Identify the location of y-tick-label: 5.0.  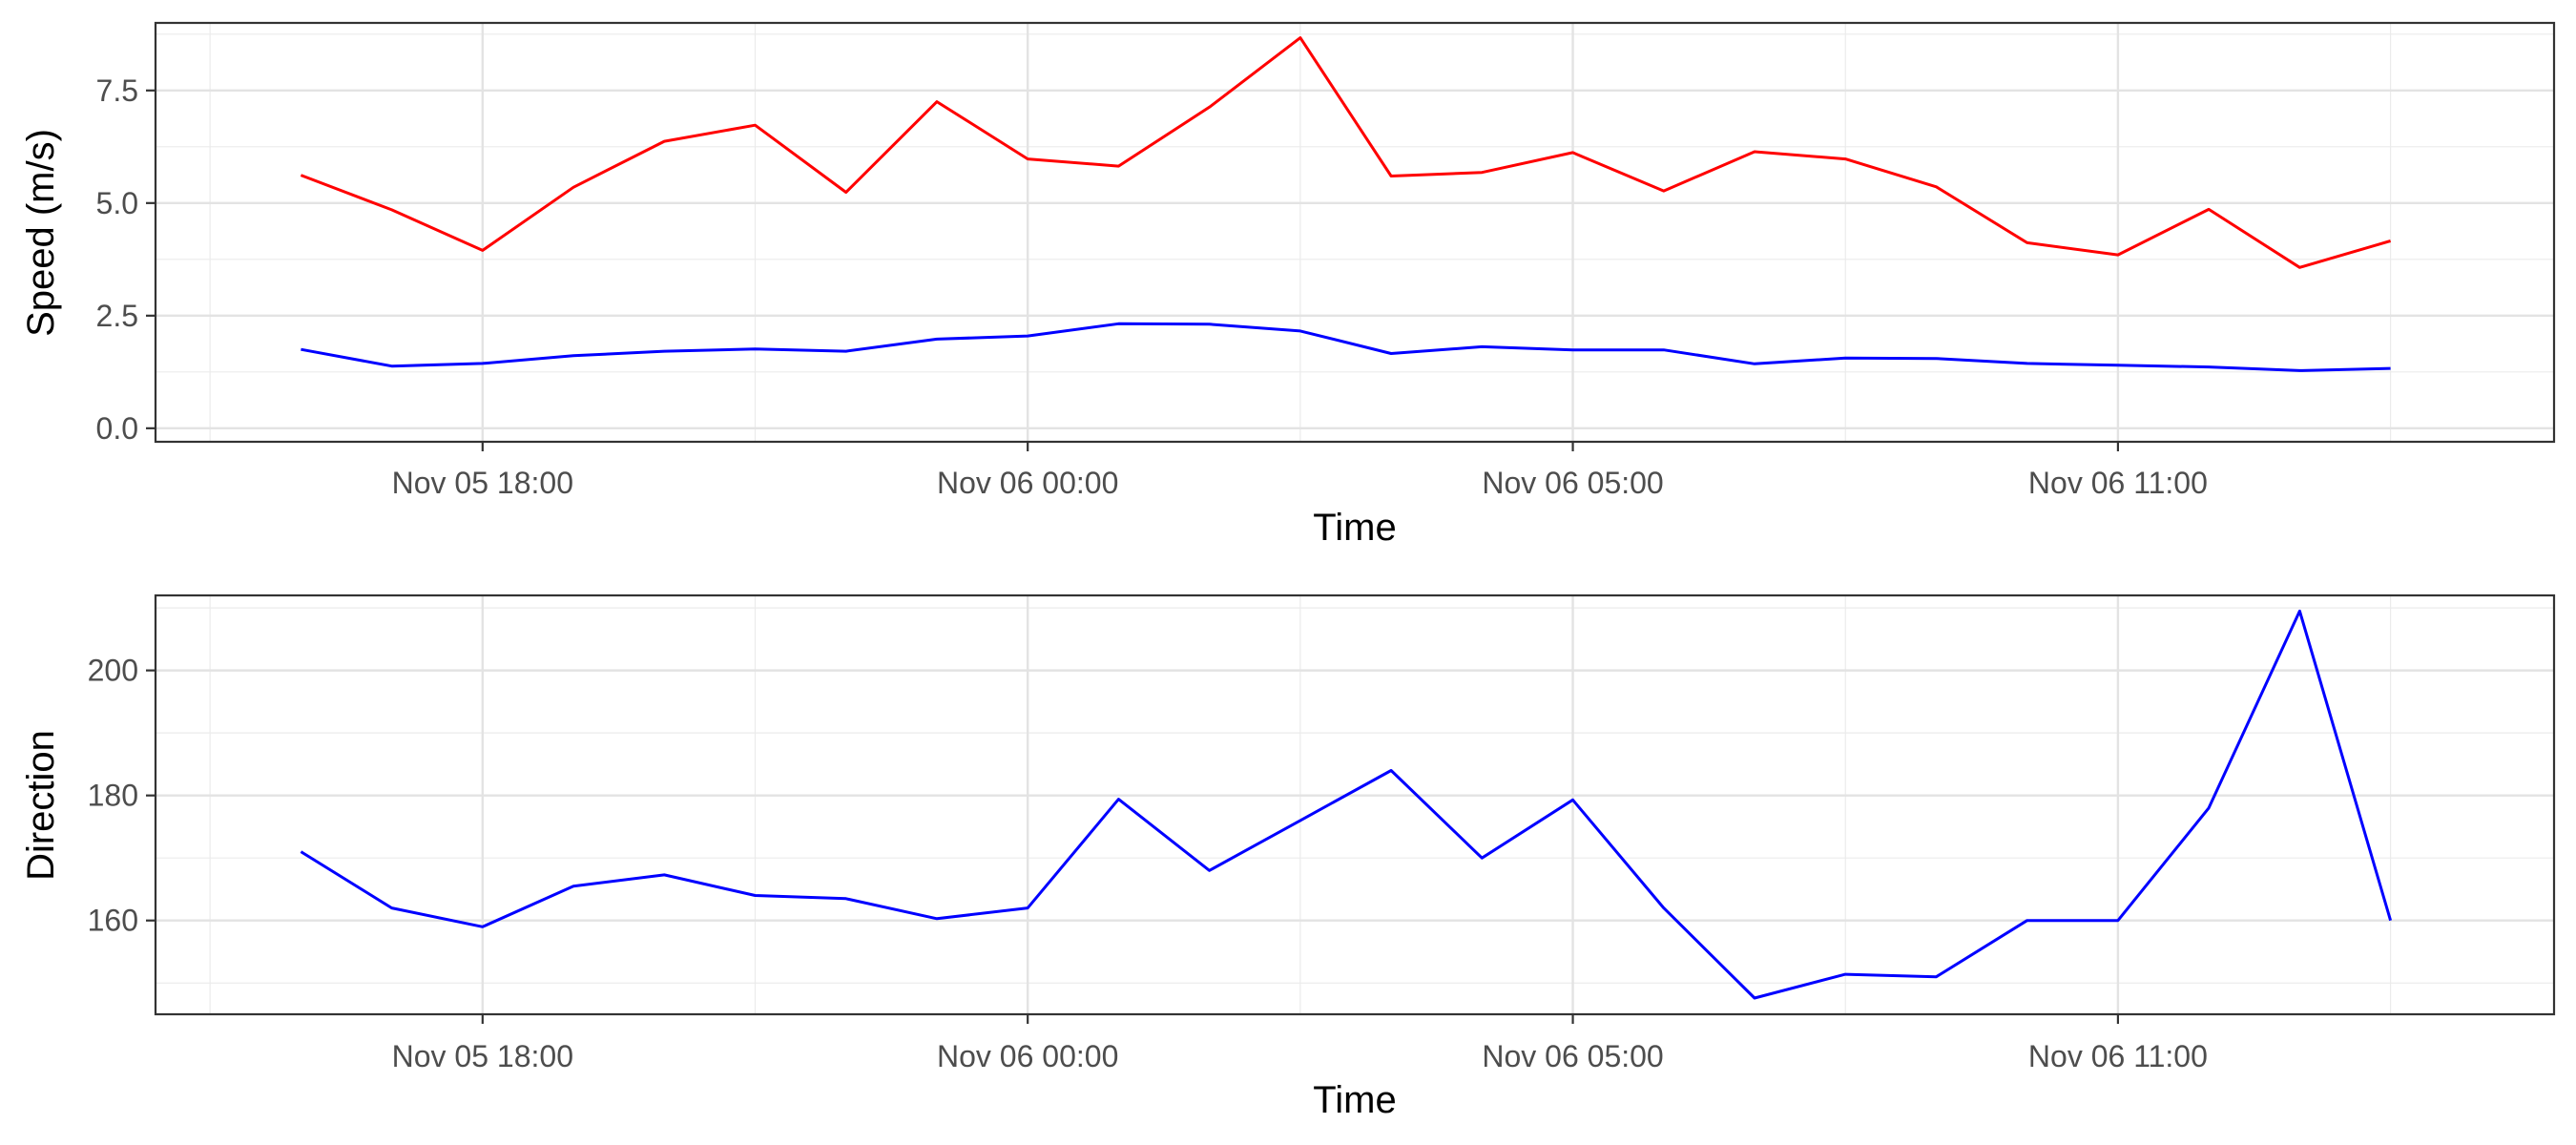
(117, 203).